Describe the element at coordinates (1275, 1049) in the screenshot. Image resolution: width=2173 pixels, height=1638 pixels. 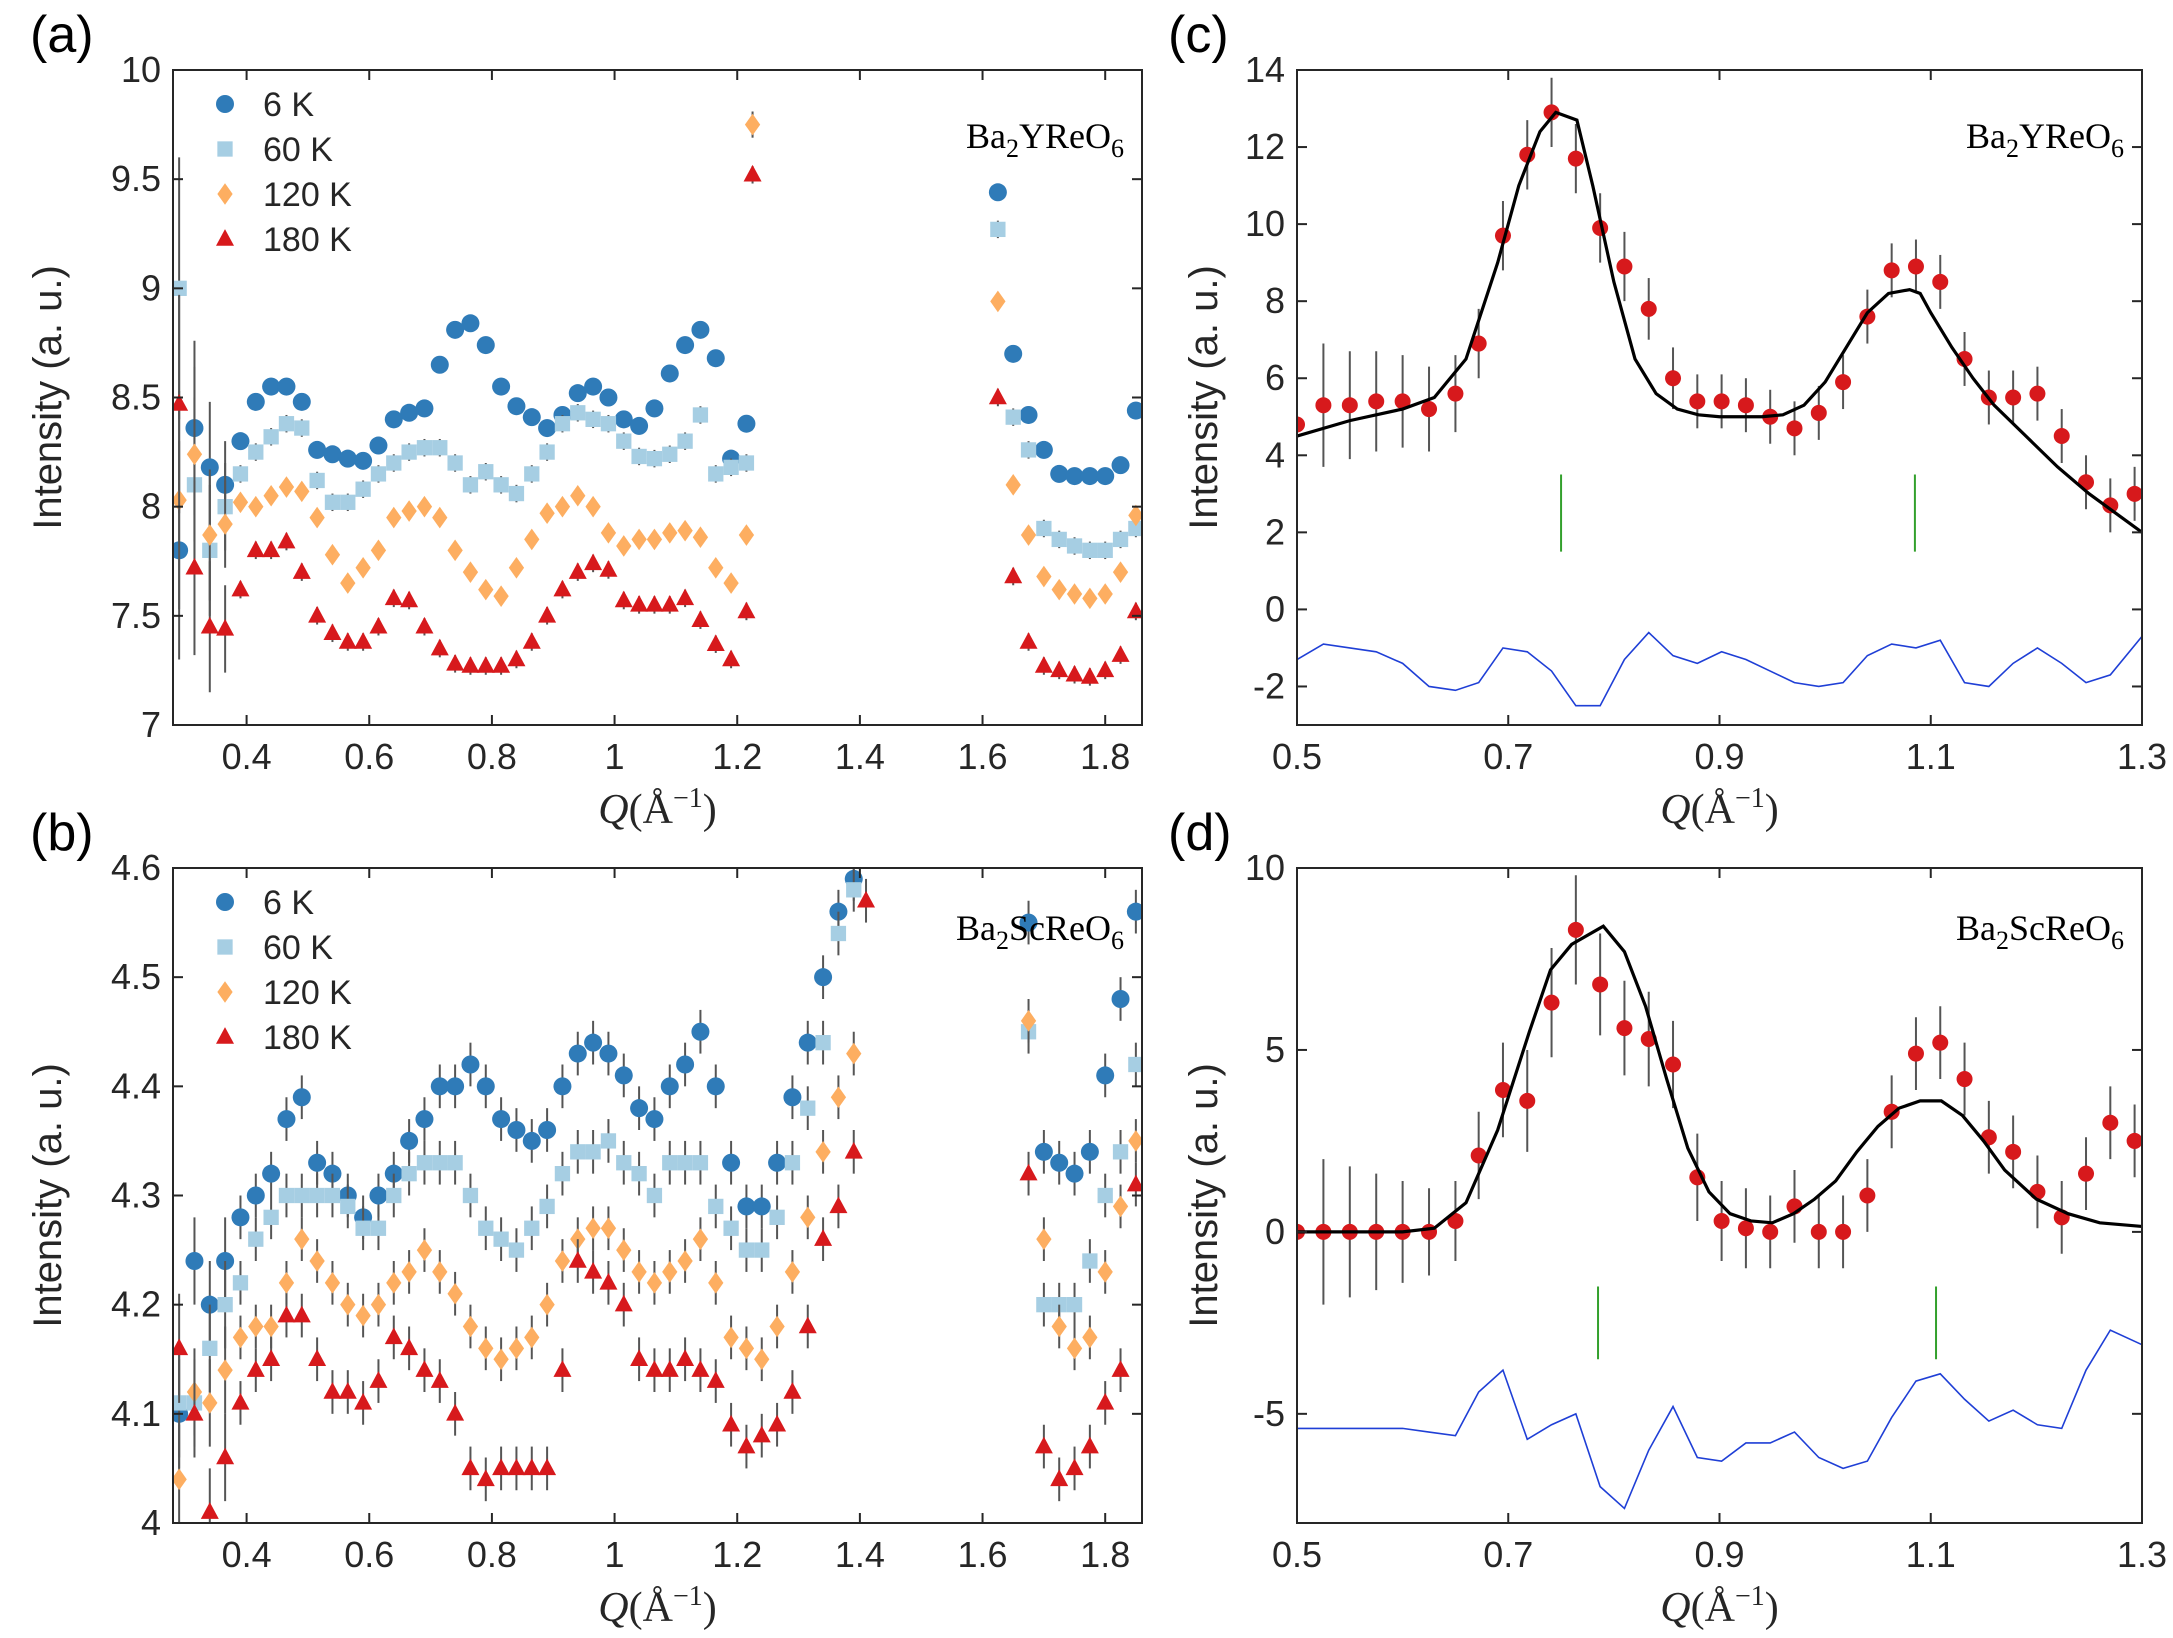
I see `y-tick-label: 5` at that location.